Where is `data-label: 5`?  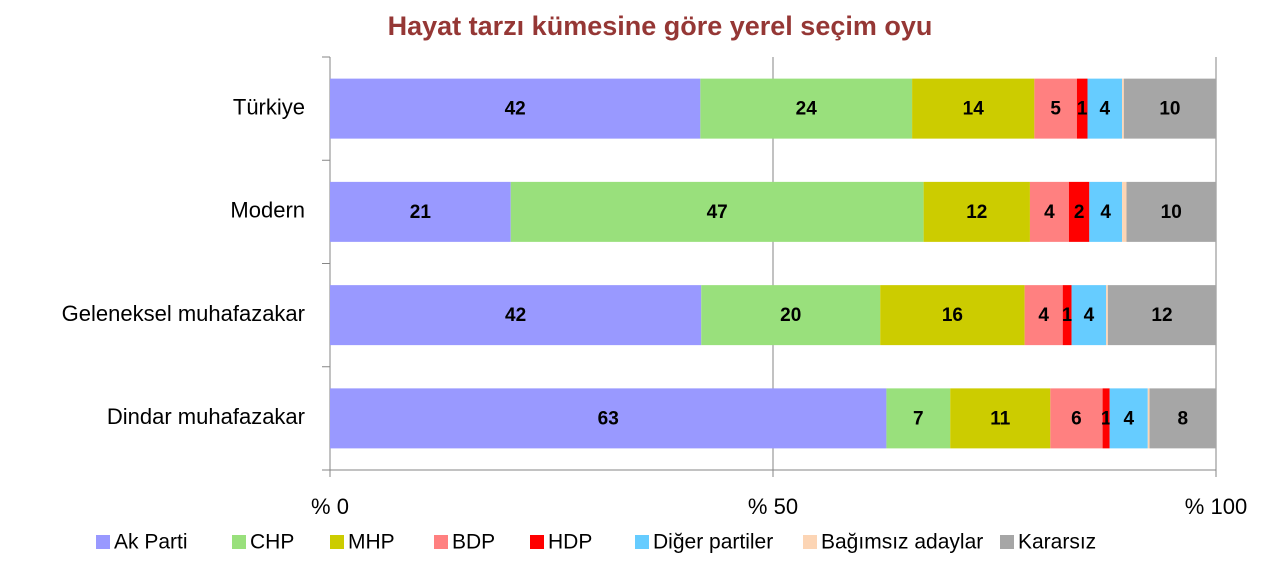
data-label: 5 is located at coordinates (1055, 109).